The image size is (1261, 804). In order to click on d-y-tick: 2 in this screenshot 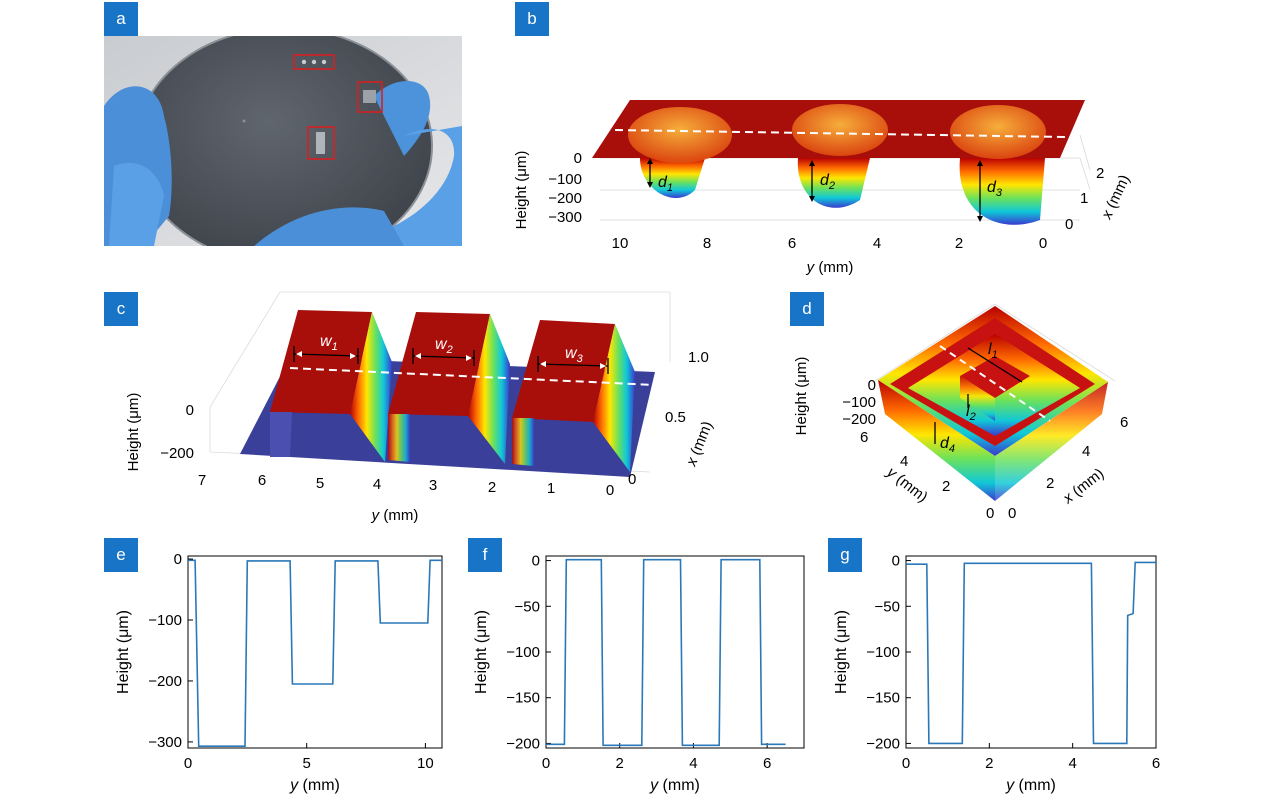, I will do `click(946, 486)`.